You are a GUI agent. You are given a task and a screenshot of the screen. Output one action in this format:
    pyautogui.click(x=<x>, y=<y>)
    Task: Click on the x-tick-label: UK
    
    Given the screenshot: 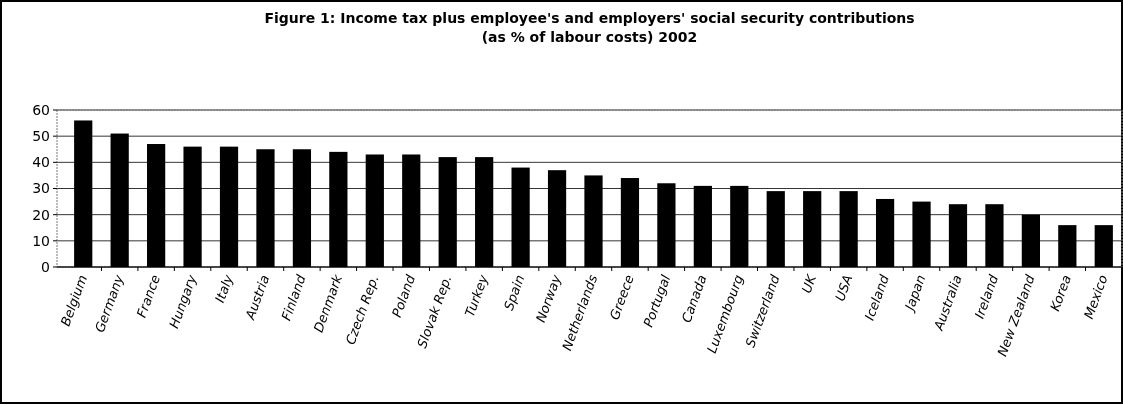 What is the action you would take?
    pyautogui.click(x=809, y=283)
    